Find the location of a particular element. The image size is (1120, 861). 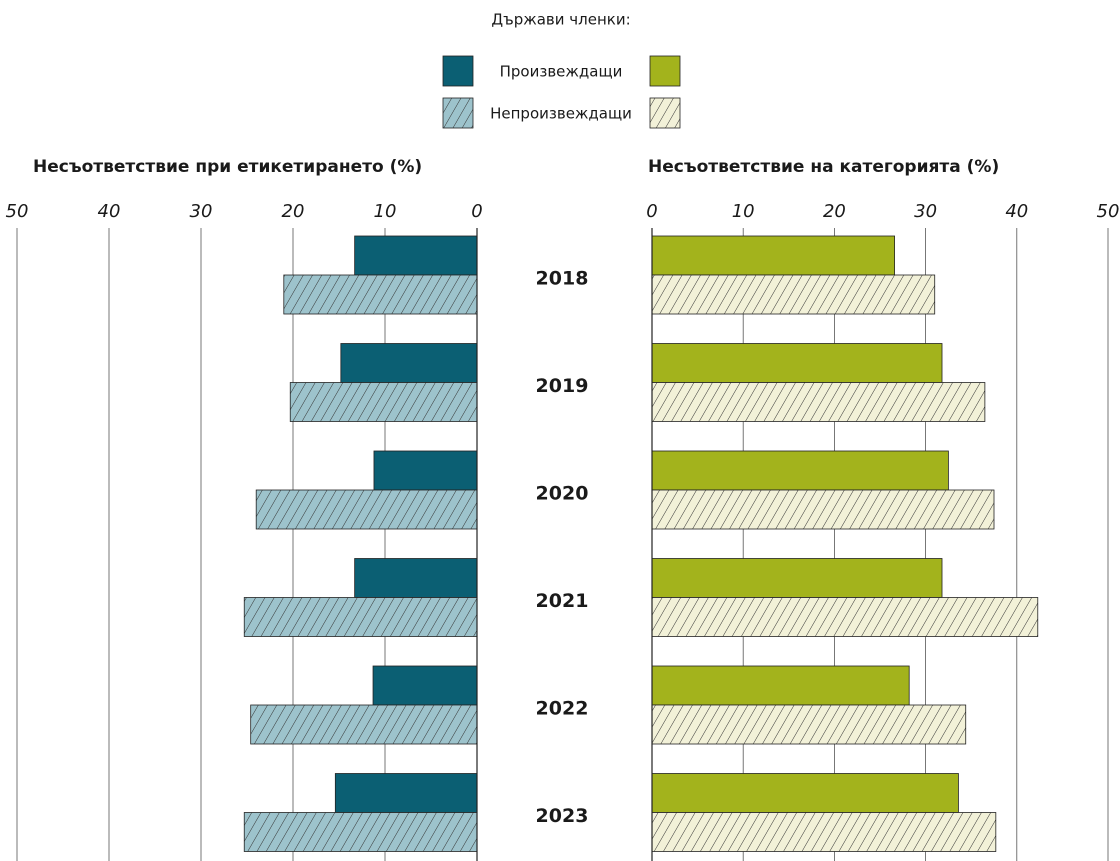

year-label: 2018 is located at coordinates (562, 279).